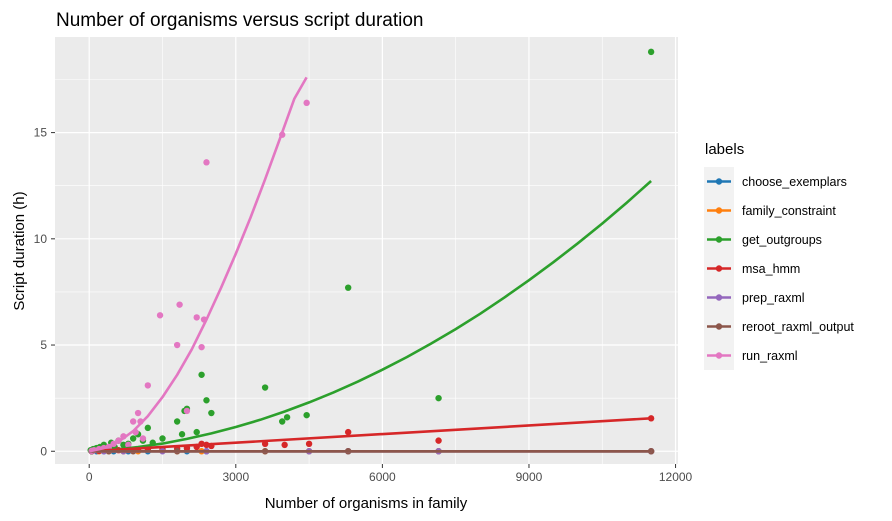  What do you see at coordinates (719, 297) in the screenshot?
I see `legend-point-prep_raxml` at bounding box center [719, 297].